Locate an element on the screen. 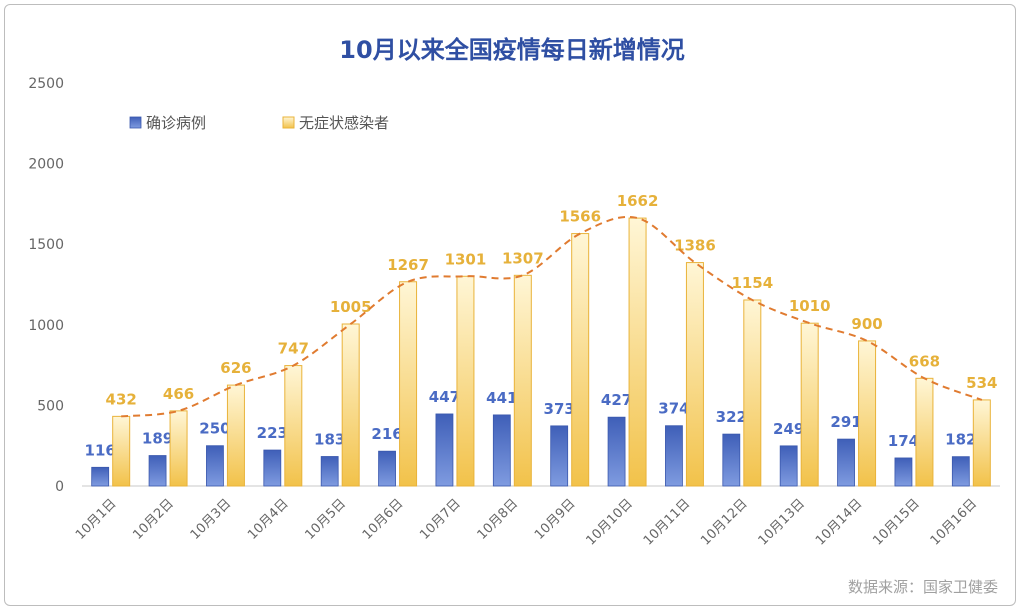 The width and height of the screenshot is (1024, 613). asymptomatic-data-label: 1154 is located at coordinates (752, 283).